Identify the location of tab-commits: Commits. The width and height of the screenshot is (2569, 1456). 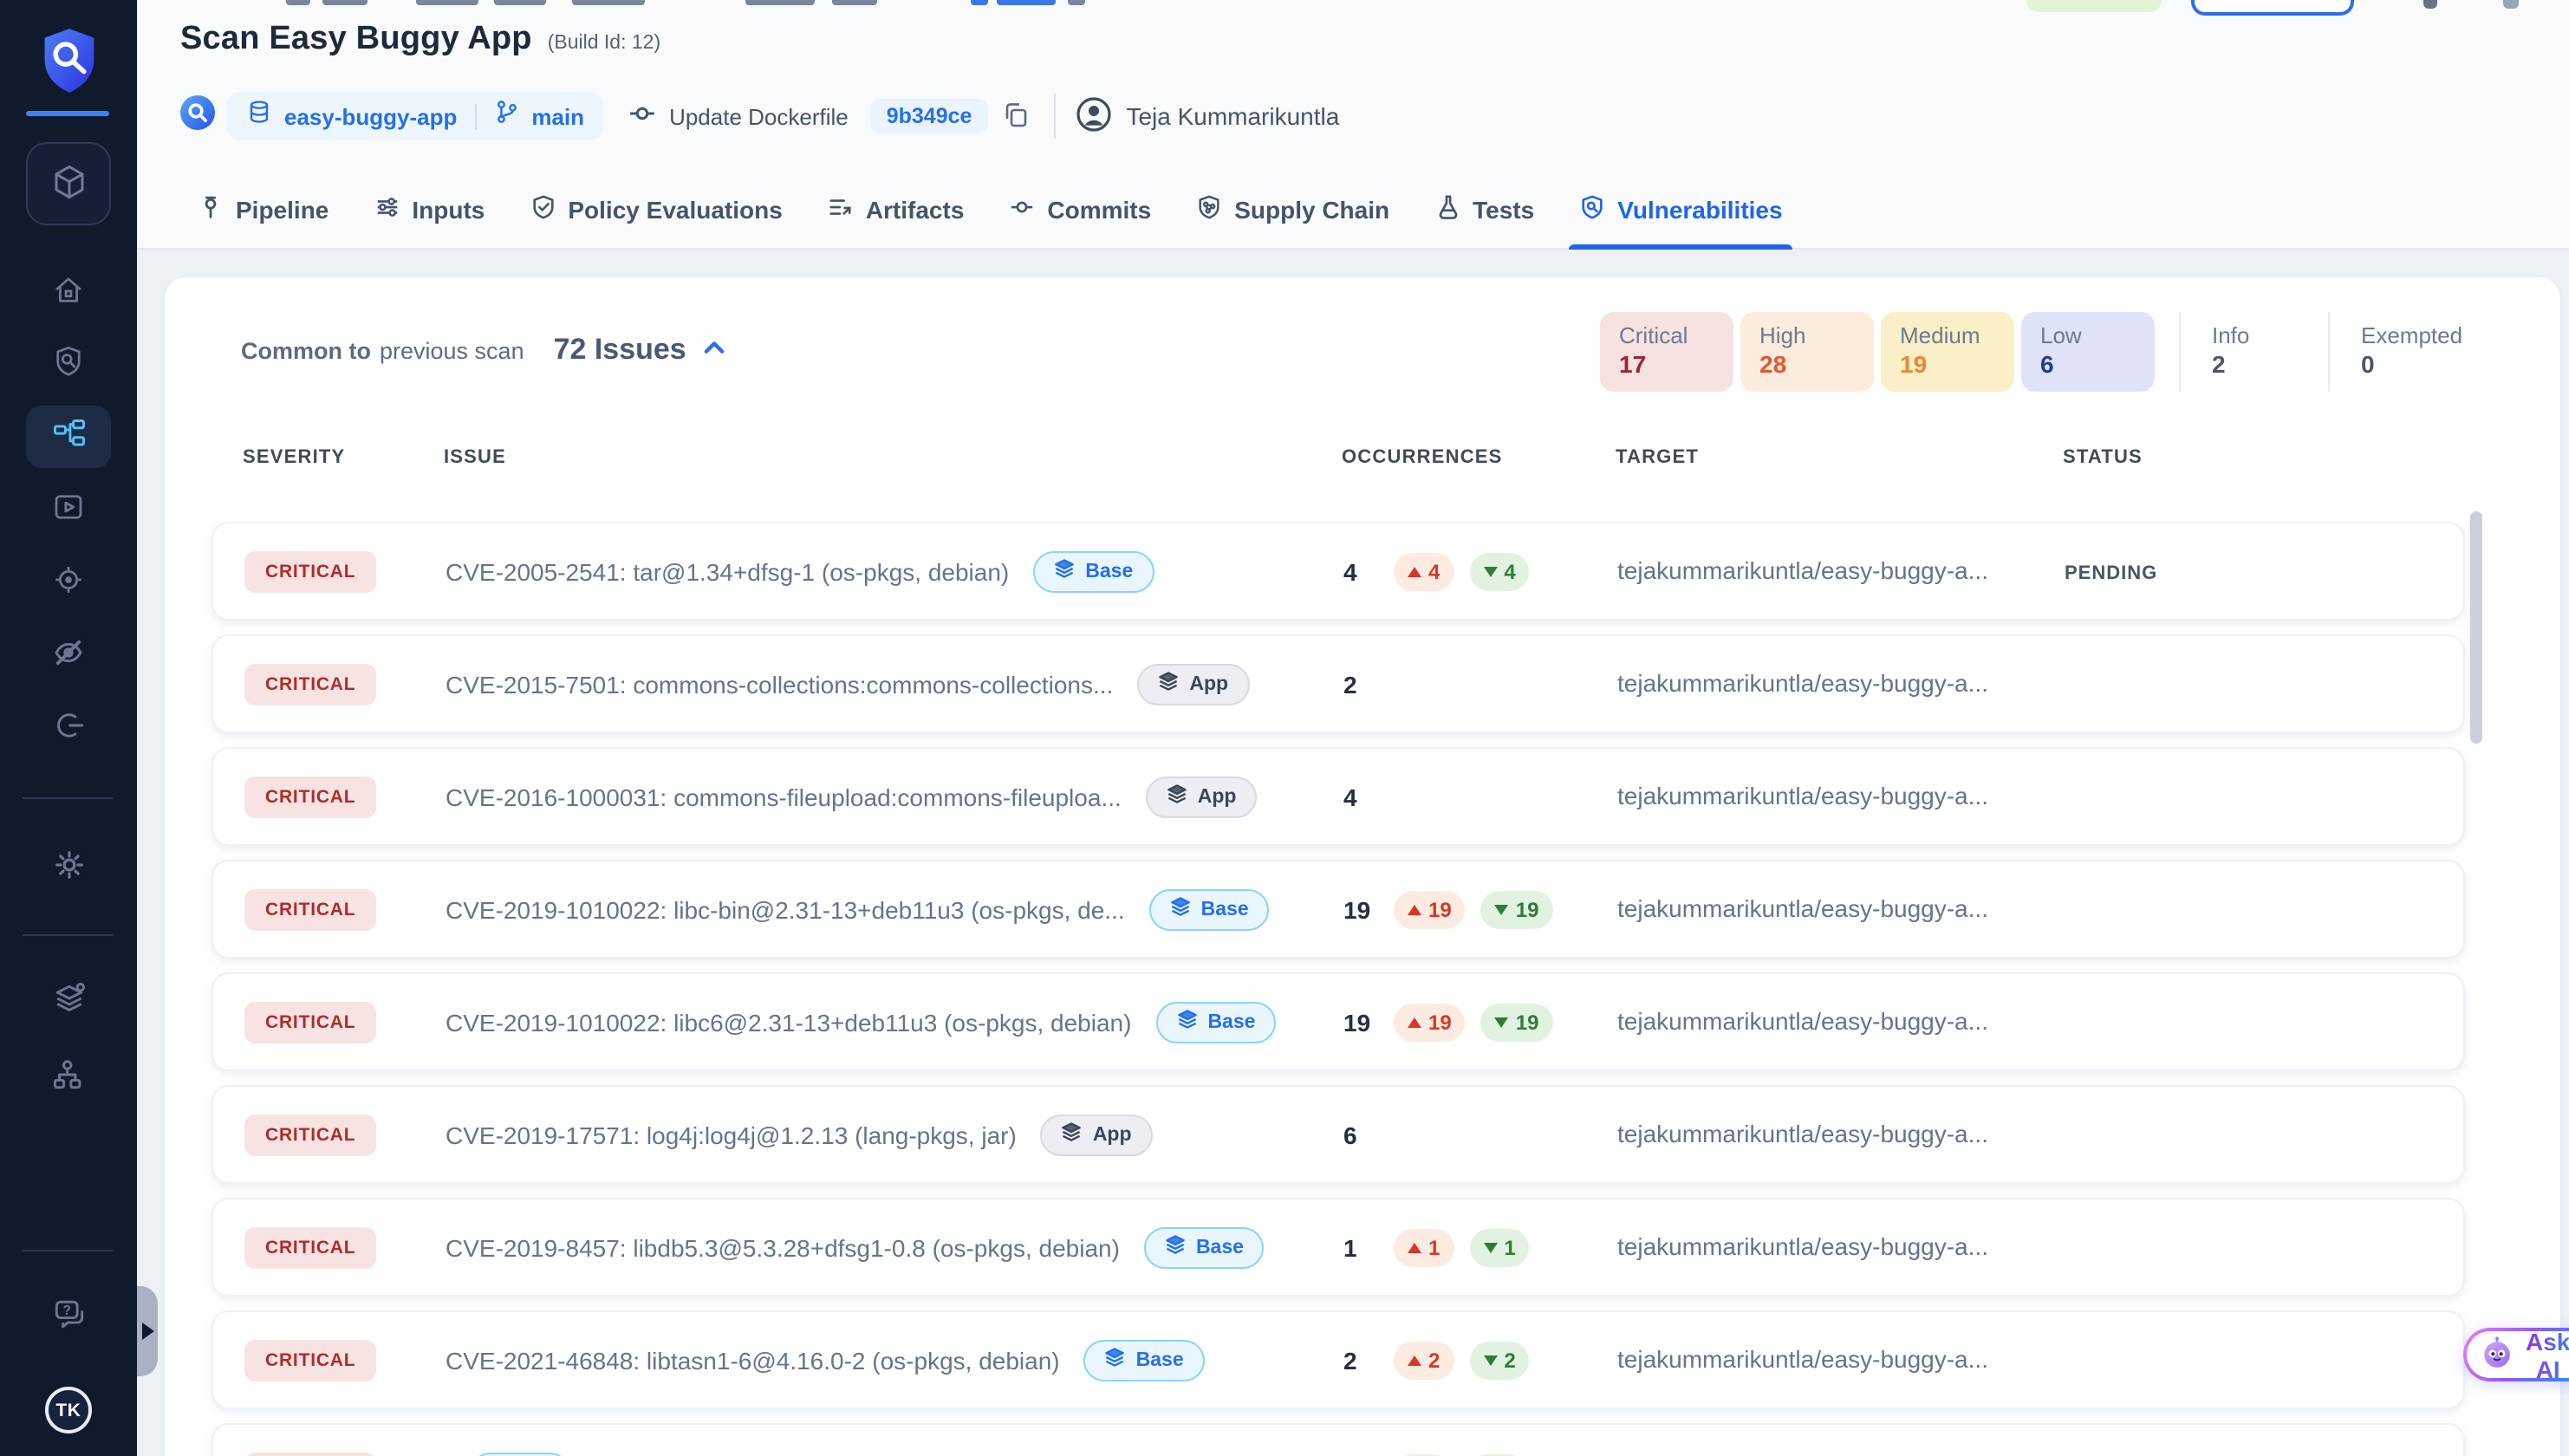
(1080, 209).